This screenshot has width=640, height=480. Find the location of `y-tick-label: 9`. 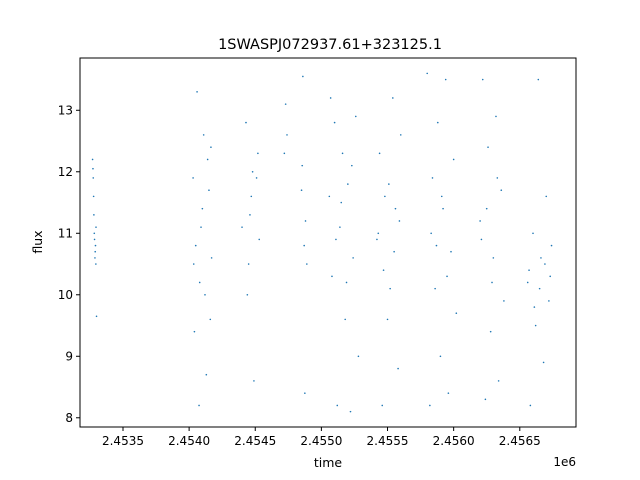

y-tick-label: 9 is located at coordinates (69, 356).